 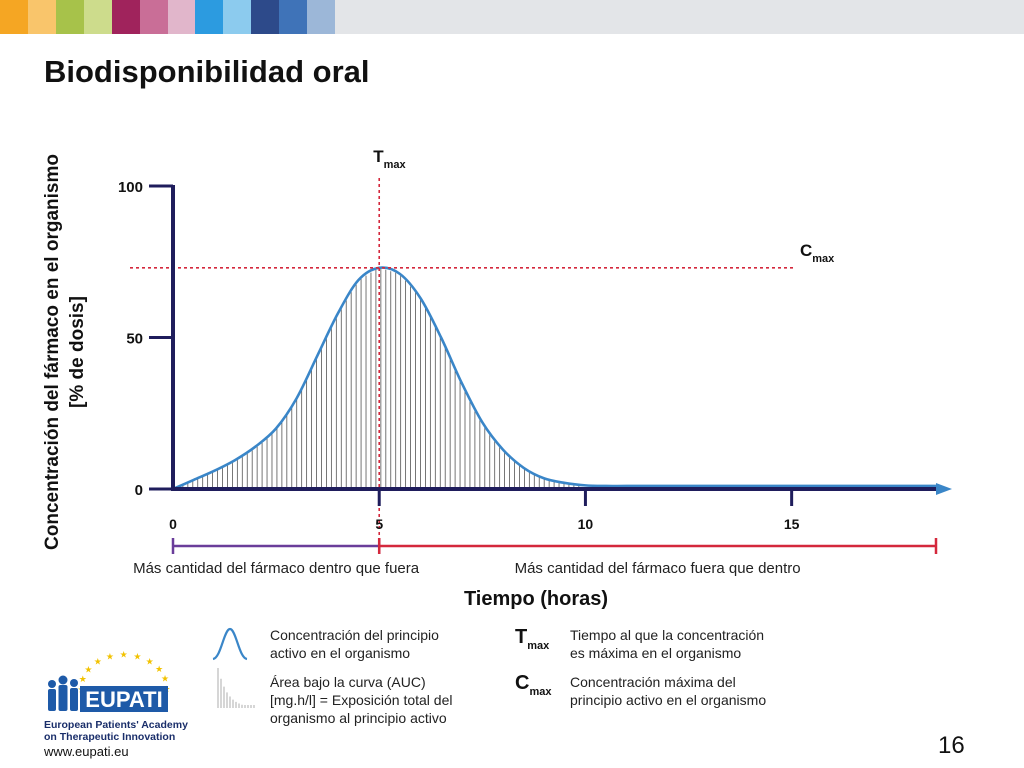 What do you see at coordinates (236, 688) in the screenshot?
I see `auc-legend-icon` at bounding box center [236, 688].